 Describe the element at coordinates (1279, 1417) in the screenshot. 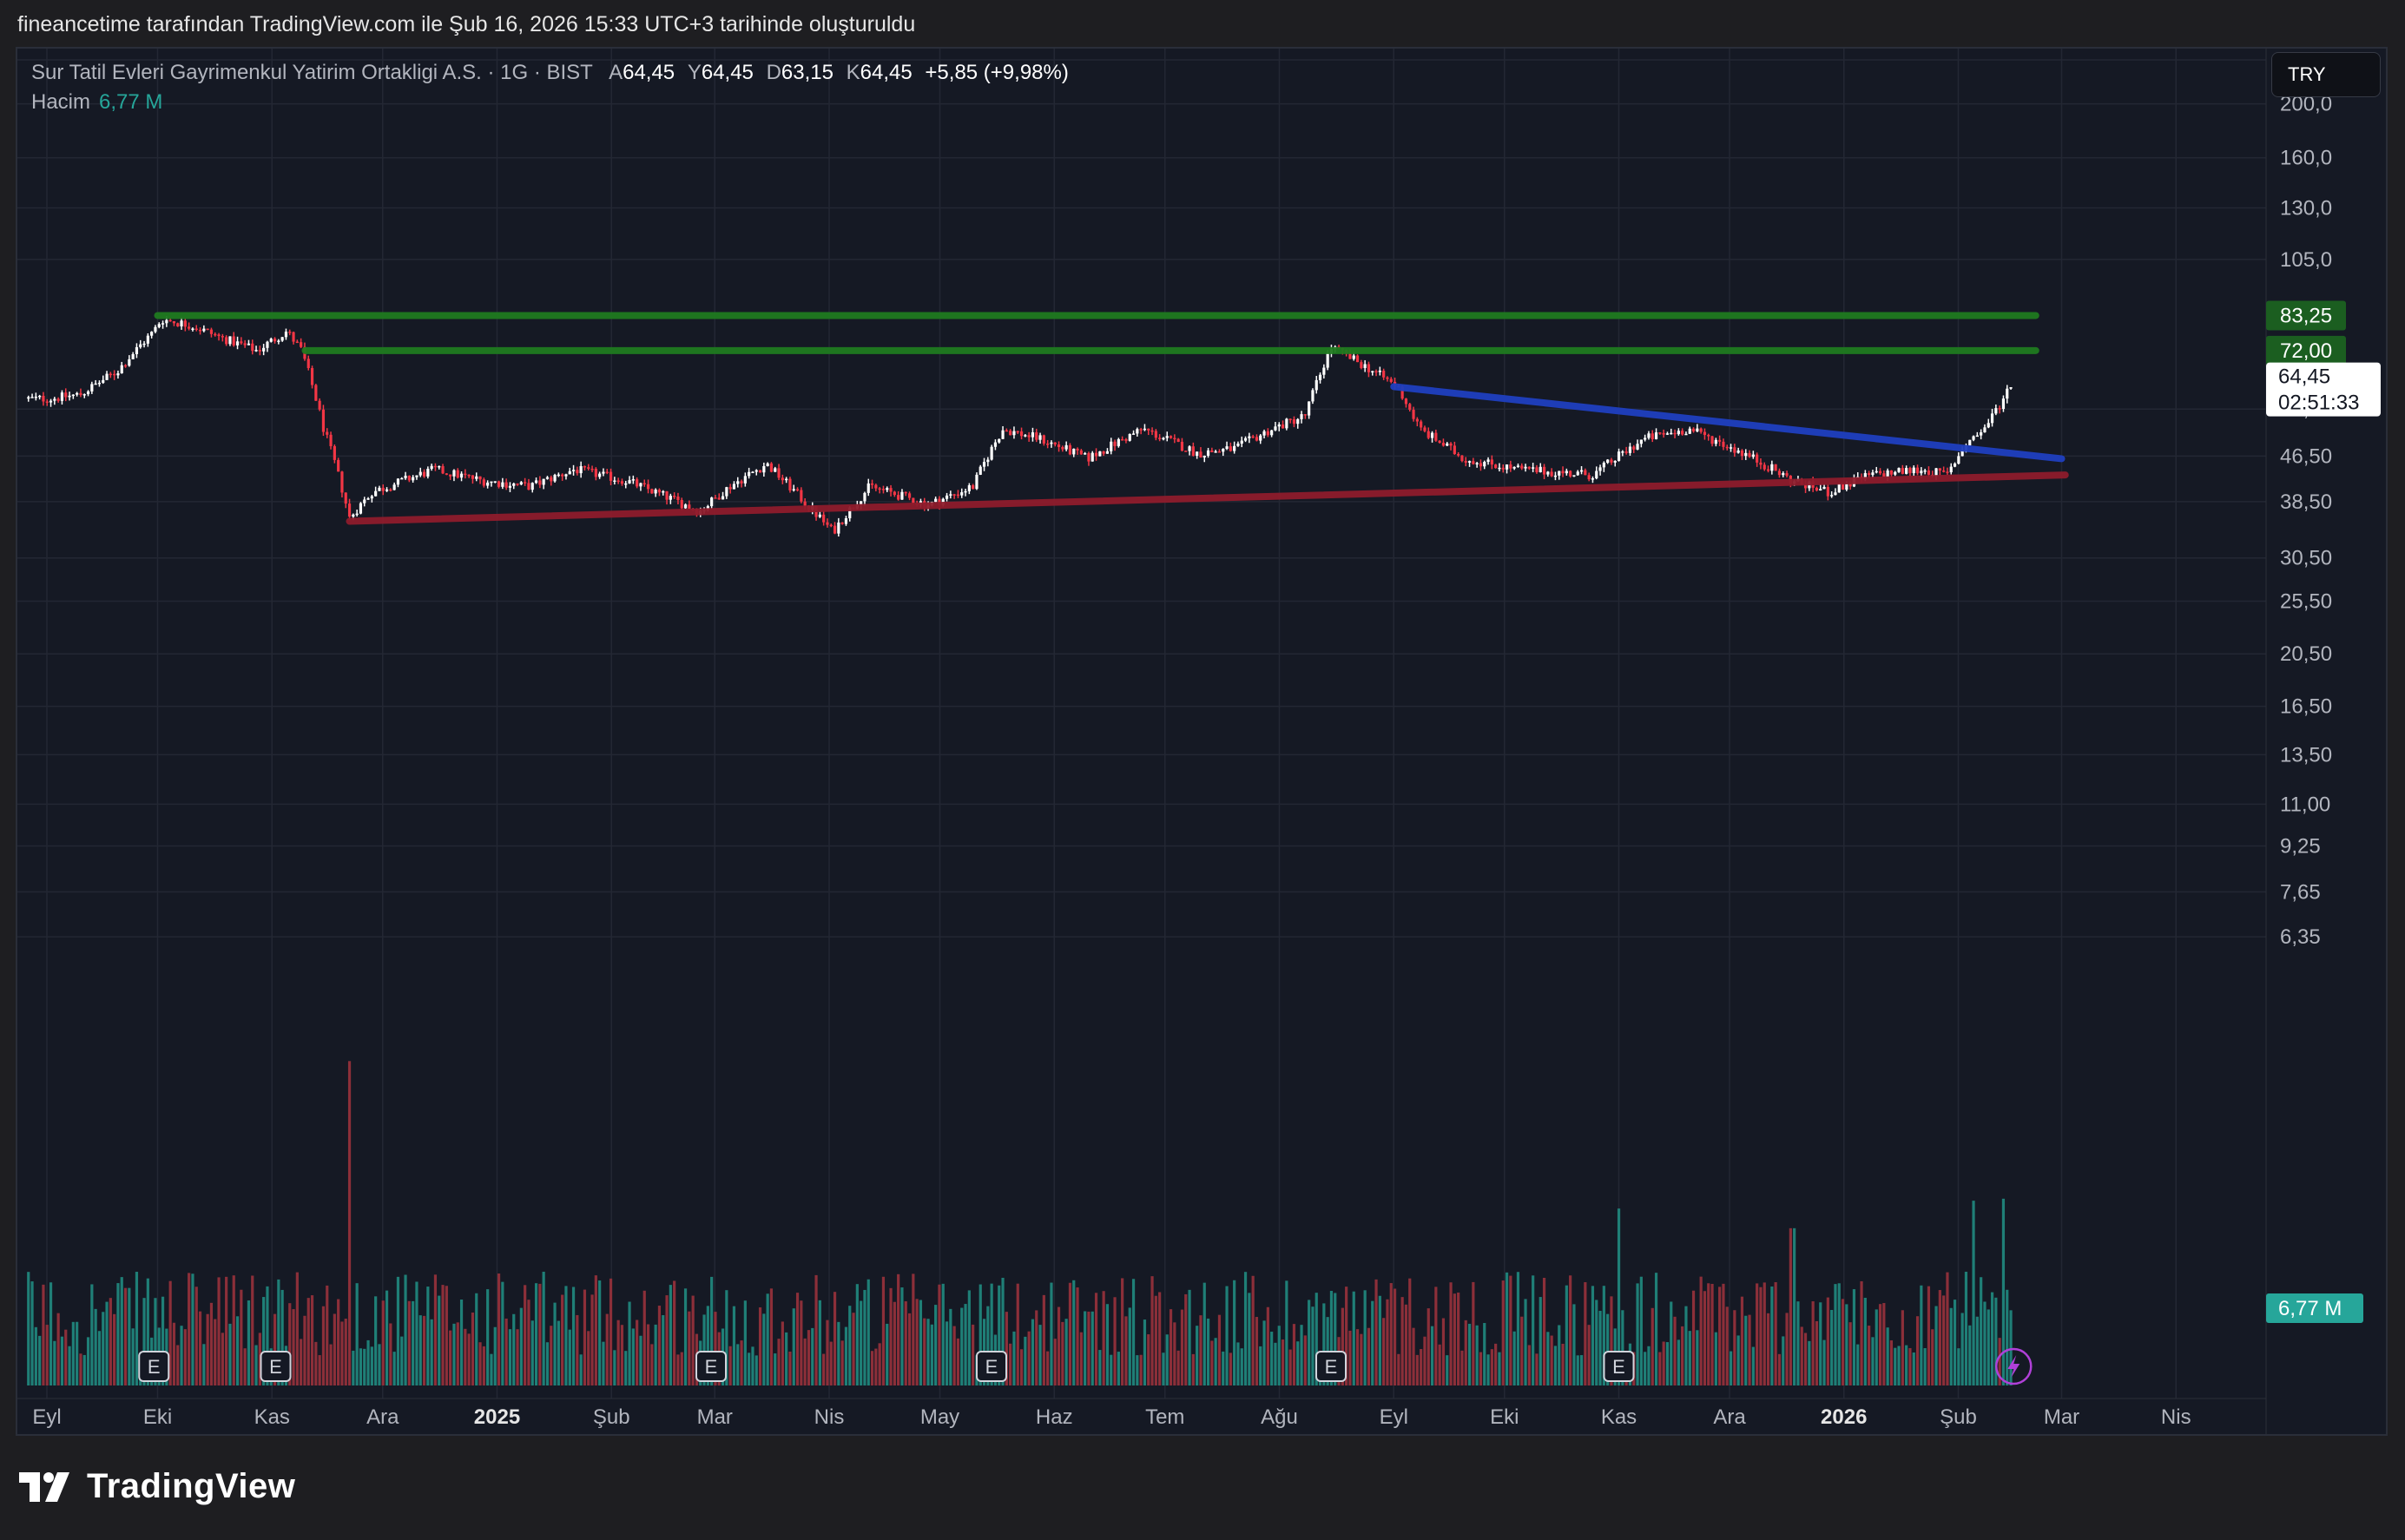

I see `x-tick-label: Ağu` at that location.